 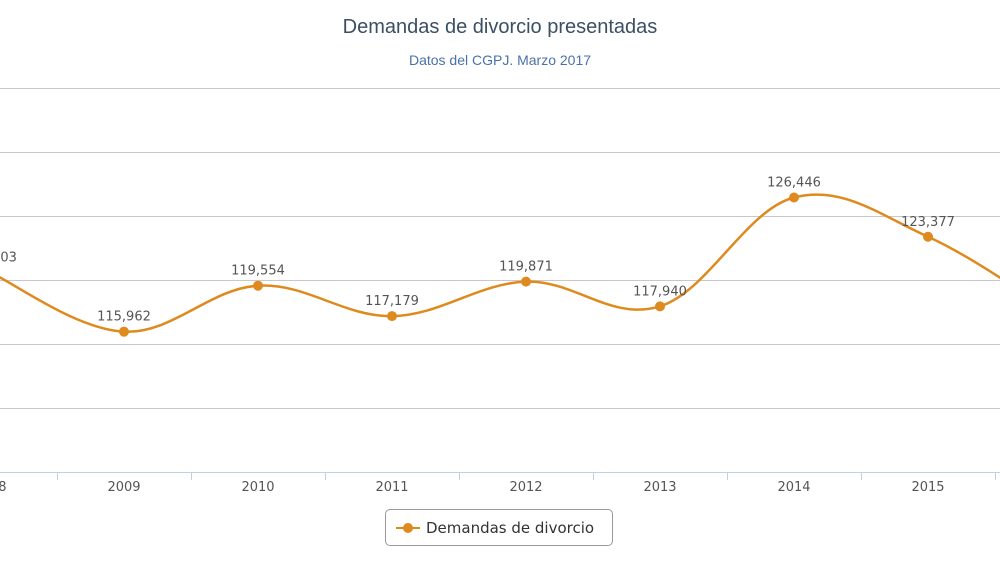 What do you see at coordinates (927, 487) in the screenshot?
I see `x-tick-label: 2015` at bounding box center [927, 487].